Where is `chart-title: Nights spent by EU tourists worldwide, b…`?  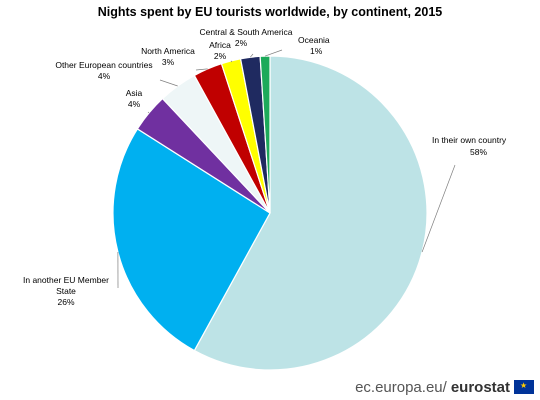 chart-title: Nights spent by EU tourists worldwide, b… is located at coordinates (270, 12).